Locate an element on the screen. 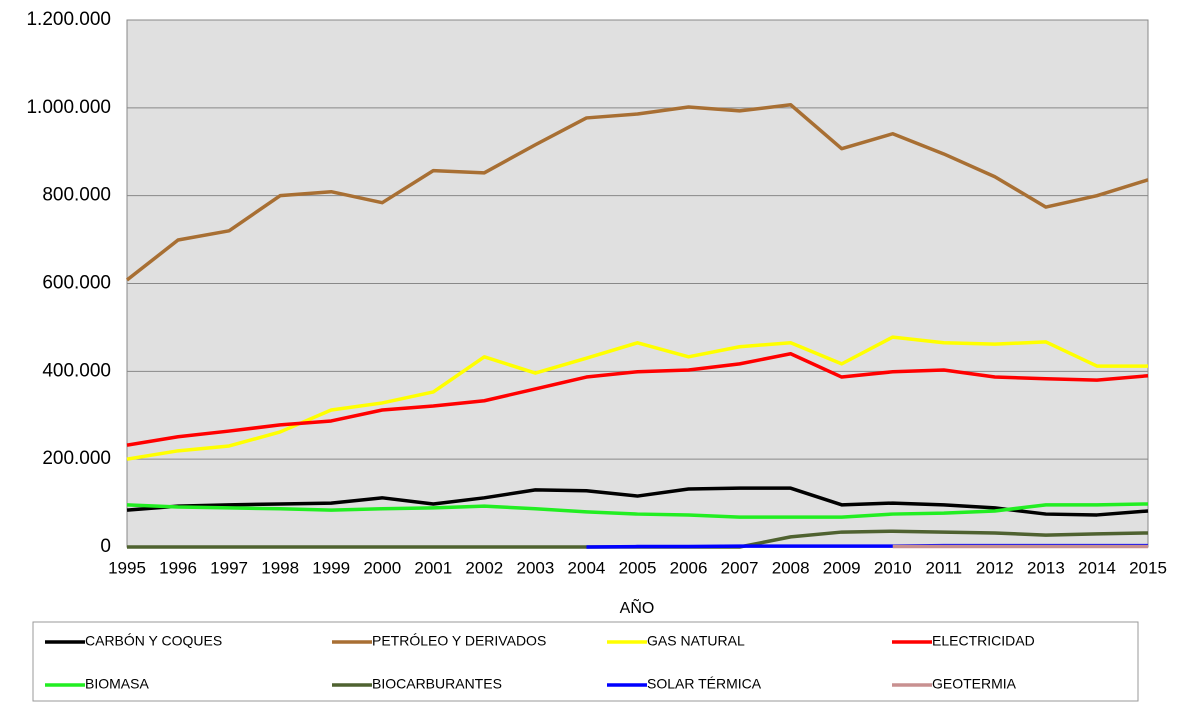 This screenshot has height=702, width=1179. x-tick-label: 1999 is located at coordinates (331, 567).